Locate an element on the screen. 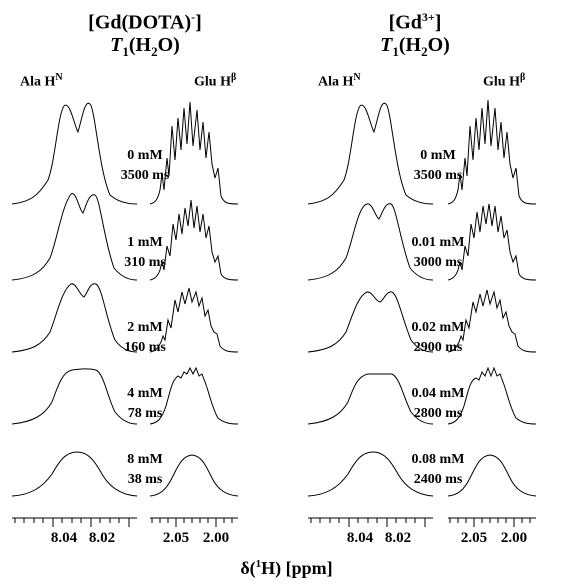 Image resolution: width=573 pixels, height=585 pixels. left-condition-3: 4 mM 78 ms is located at coordinates (145, 403).